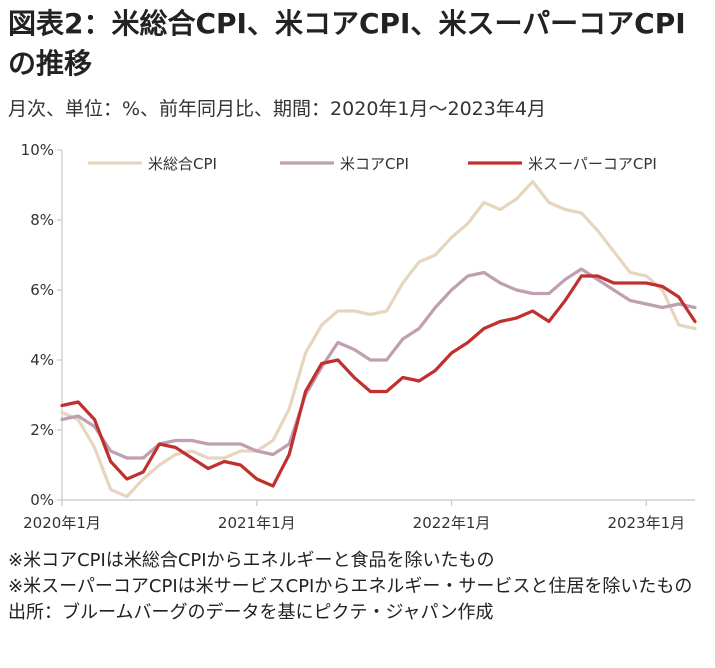 The image size is (715, 668). What do you see at coordinates (251, 560) in the screenshot?
I see `note-core-definition: ※米コアCPIは米総合CPIからエネルギーと食品を除いたもの` at bounding box center [251, 560].